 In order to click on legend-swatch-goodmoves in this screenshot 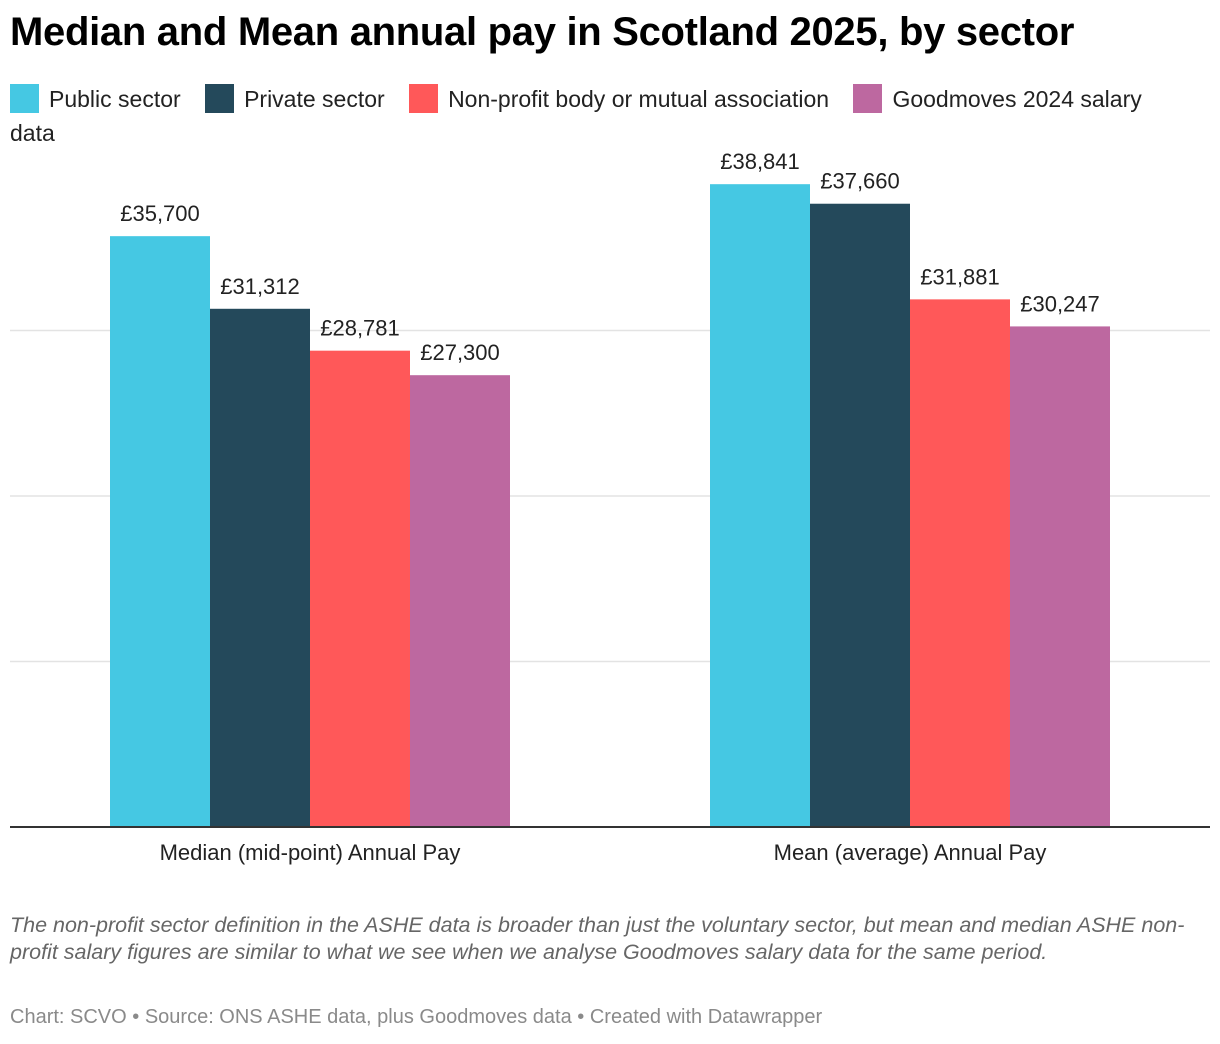, I will do `click(868, 98)`.